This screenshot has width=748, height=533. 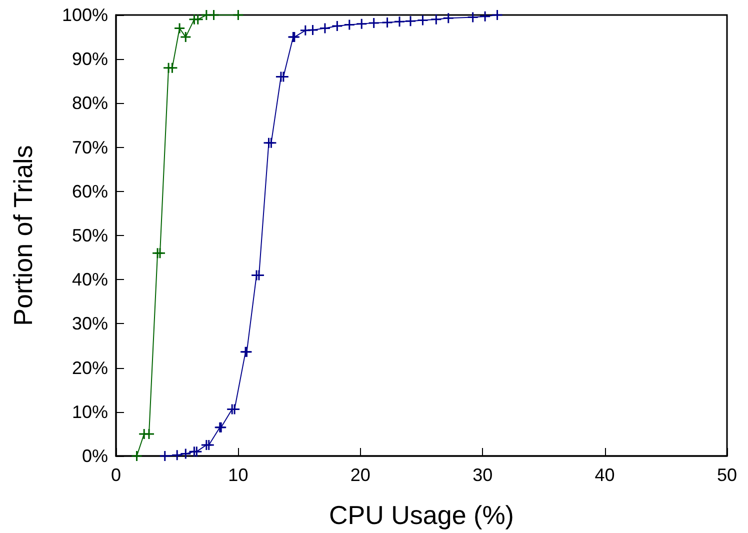 What do you see at coordinates (421, 515) in the screenshot?
I see `x-axis-title: CPU Usage (%)` at bounding box center [421, 515].